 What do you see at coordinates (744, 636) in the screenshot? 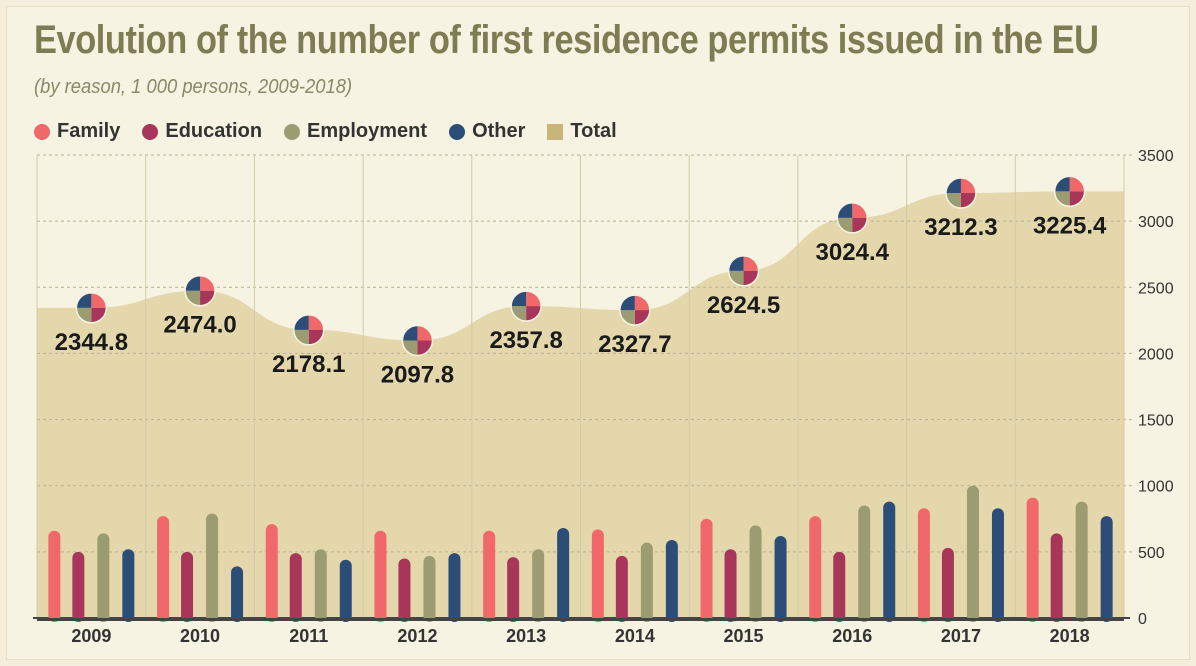
I see `x-tick-label: 2015` at bounding box center [744, 636].